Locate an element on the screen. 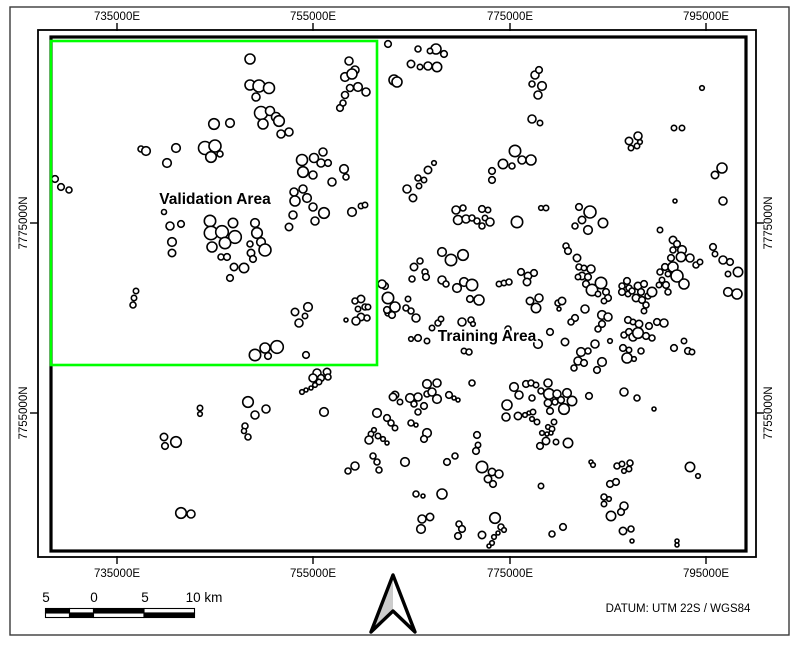 This screenshot has height=645, width=800. datum-label: DATUM: UTM 22S / WGS84 is located at coordinates (678, 609).